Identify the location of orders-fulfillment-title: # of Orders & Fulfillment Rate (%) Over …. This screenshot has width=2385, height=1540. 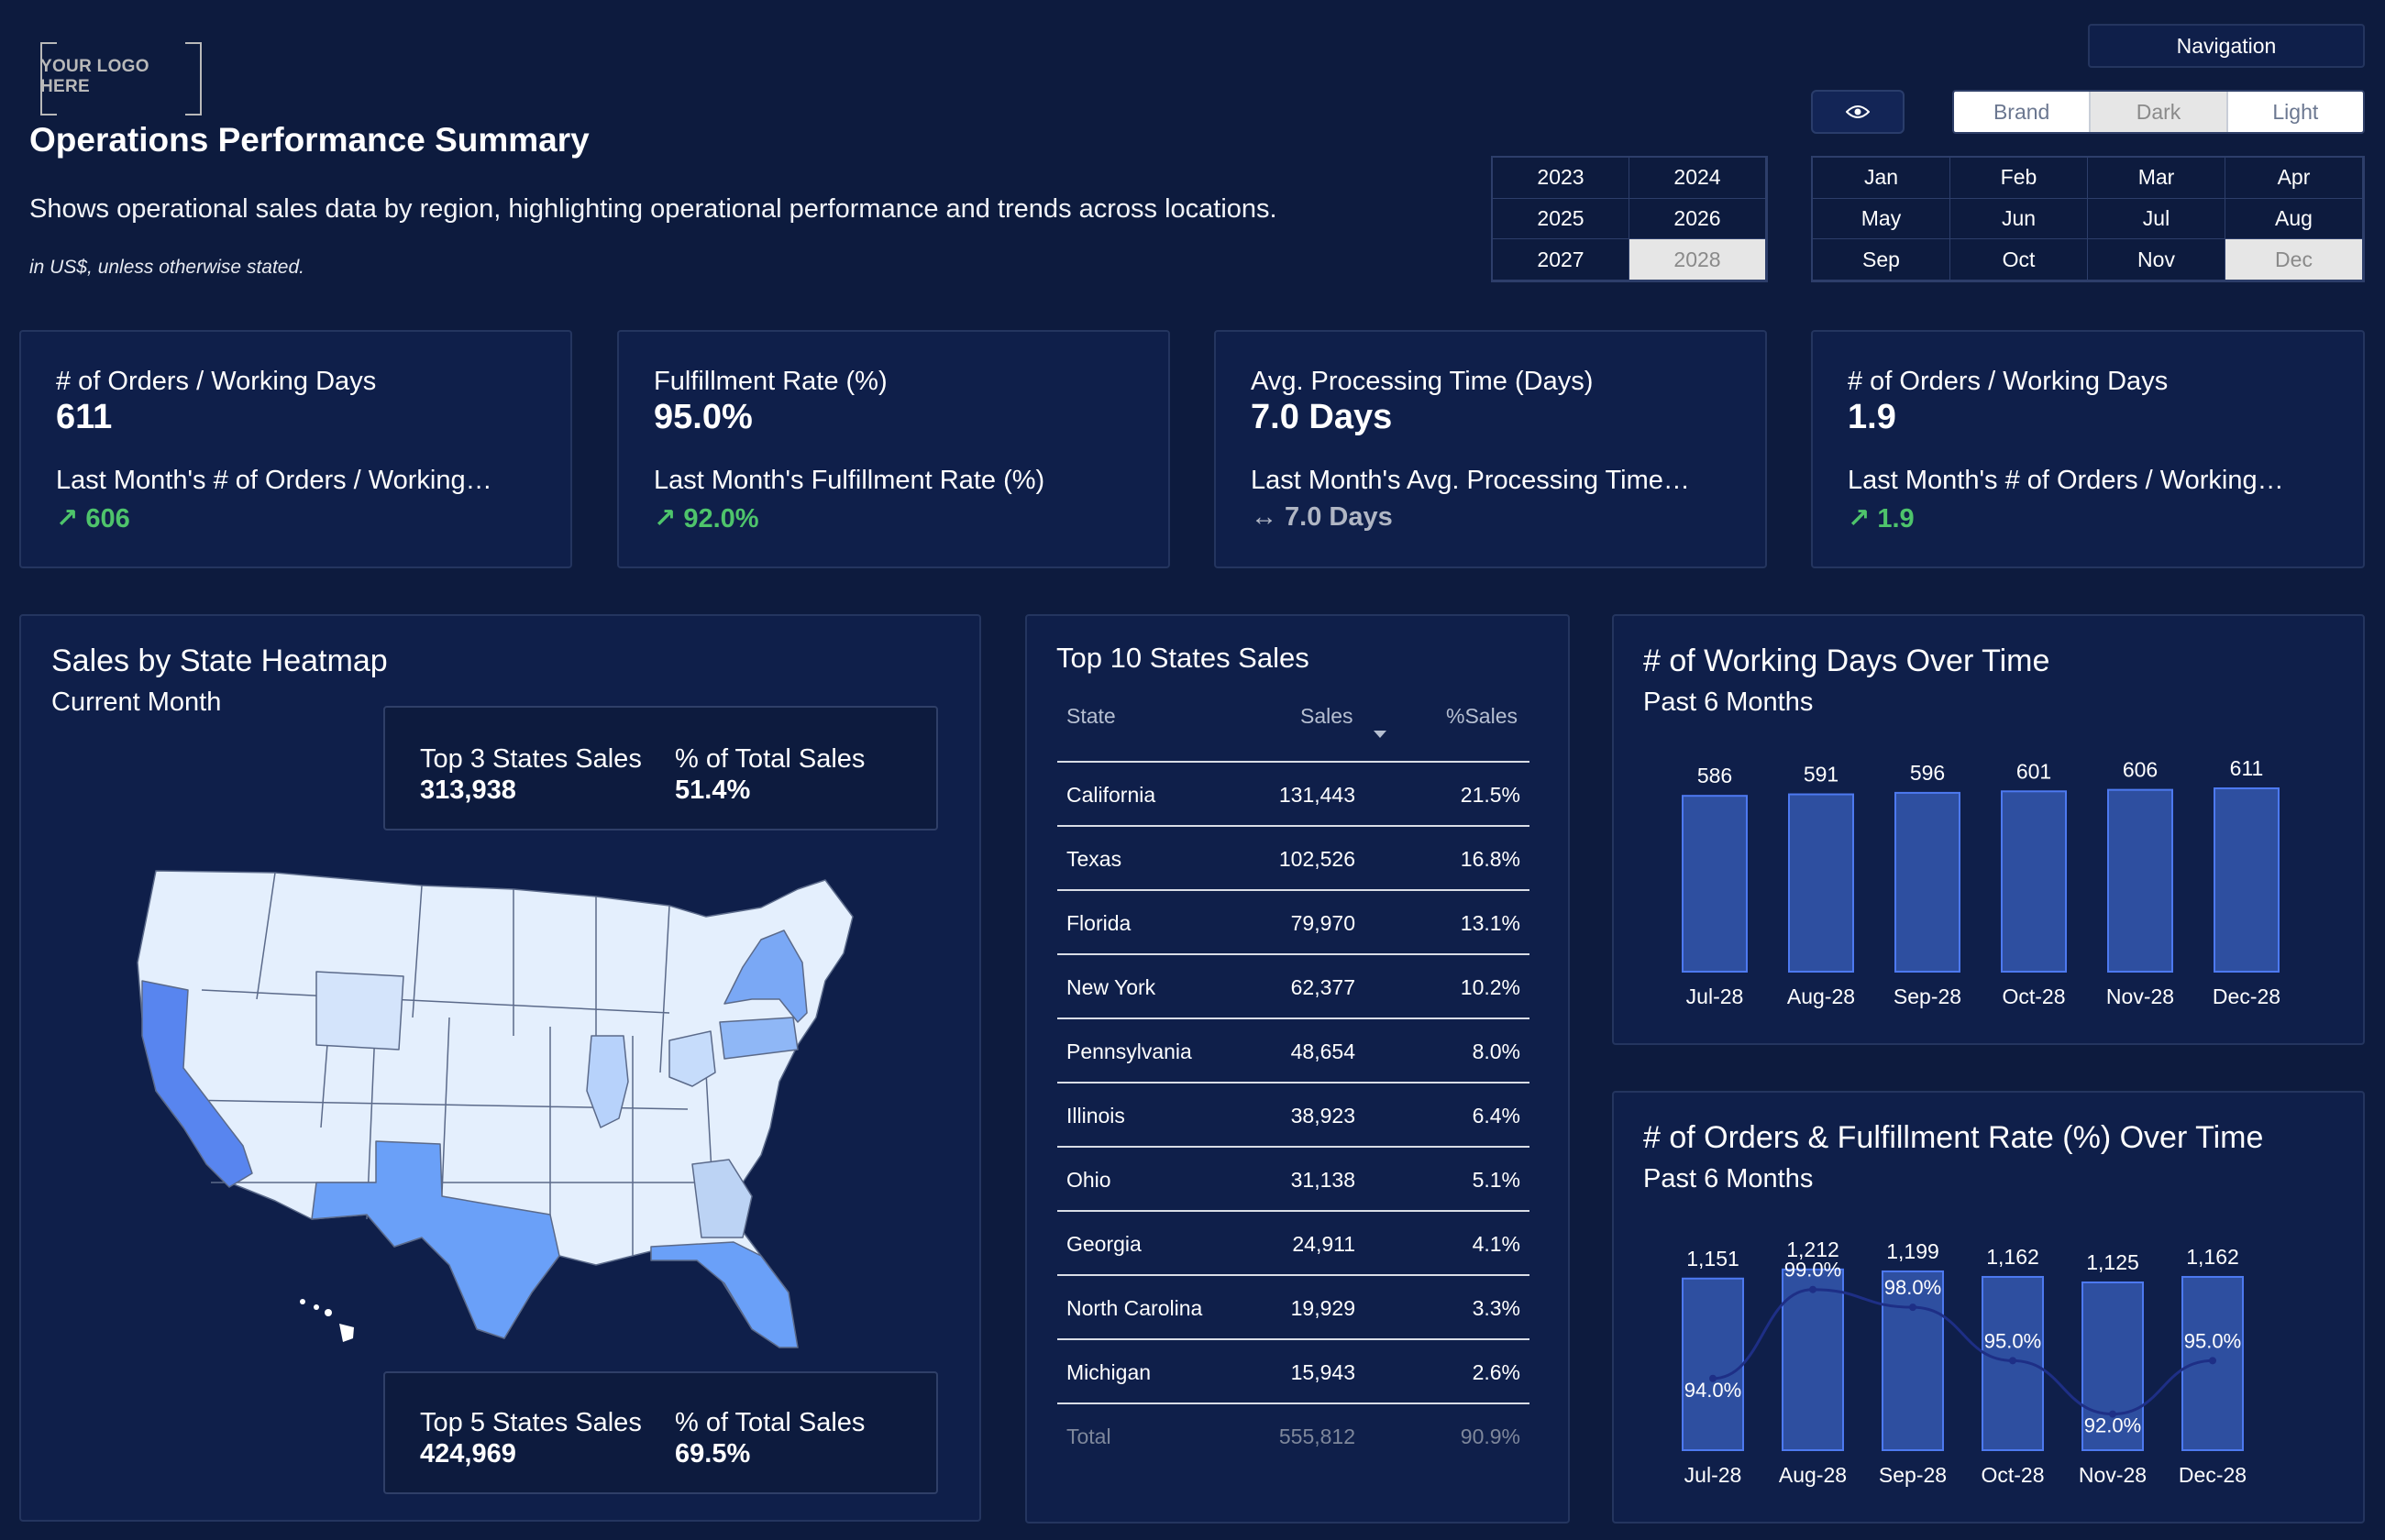
(1953, 1137).